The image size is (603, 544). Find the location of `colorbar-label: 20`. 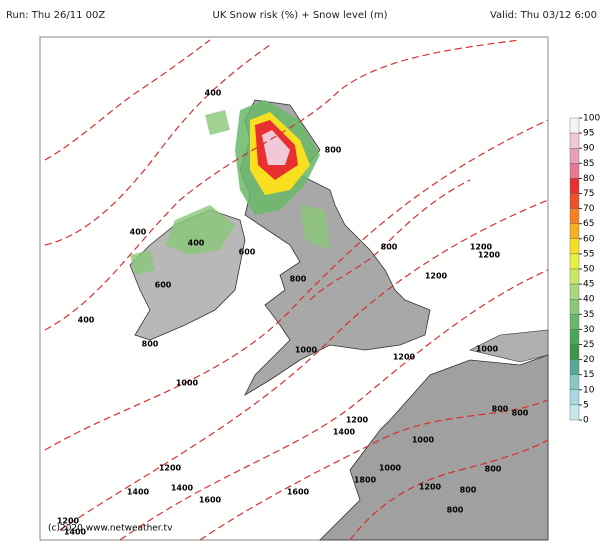

colorbar-label: 20 is located at coordinates (589, 360).